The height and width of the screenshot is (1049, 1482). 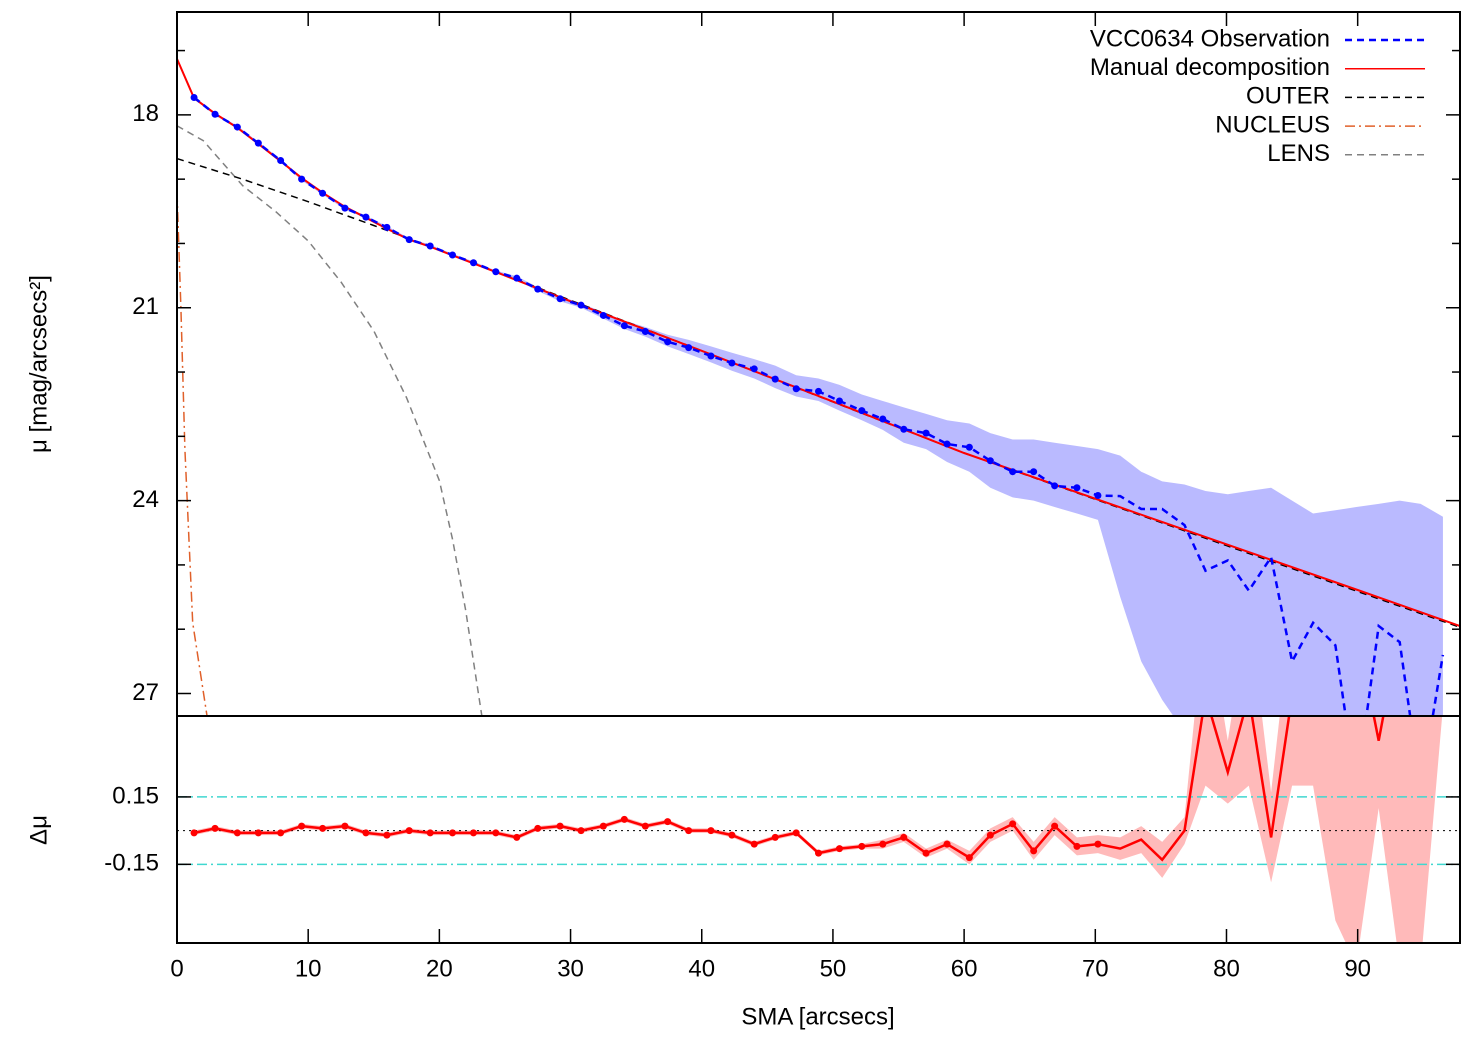 I want to click on y-tick-label: 0.15, so click(x=135, y=795).